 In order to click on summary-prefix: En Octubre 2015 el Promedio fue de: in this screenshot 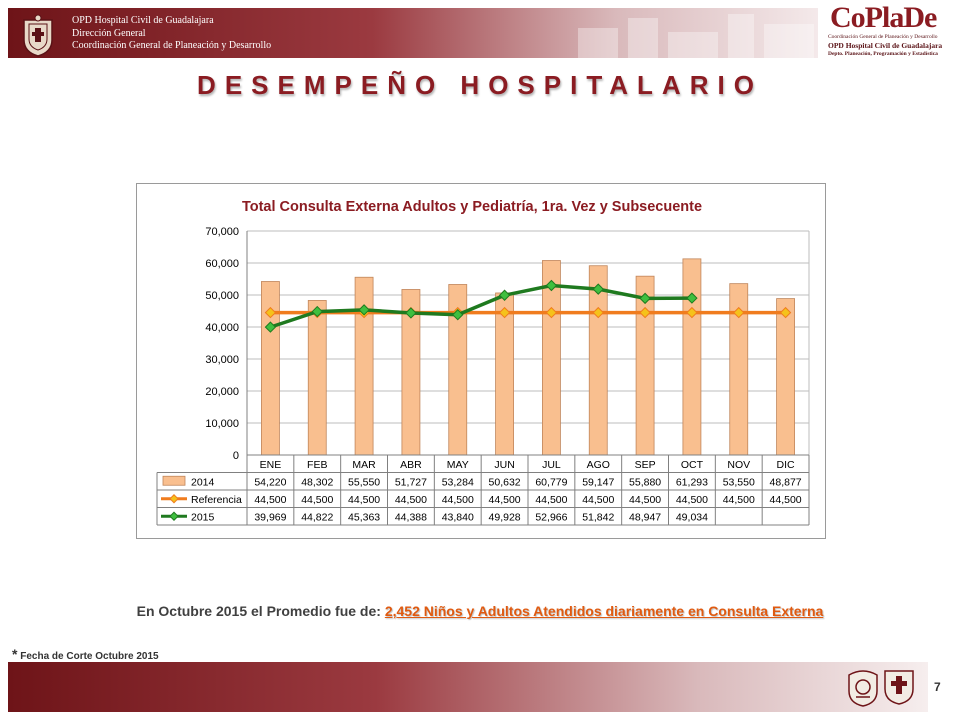, I will do `click(260, 611)`.